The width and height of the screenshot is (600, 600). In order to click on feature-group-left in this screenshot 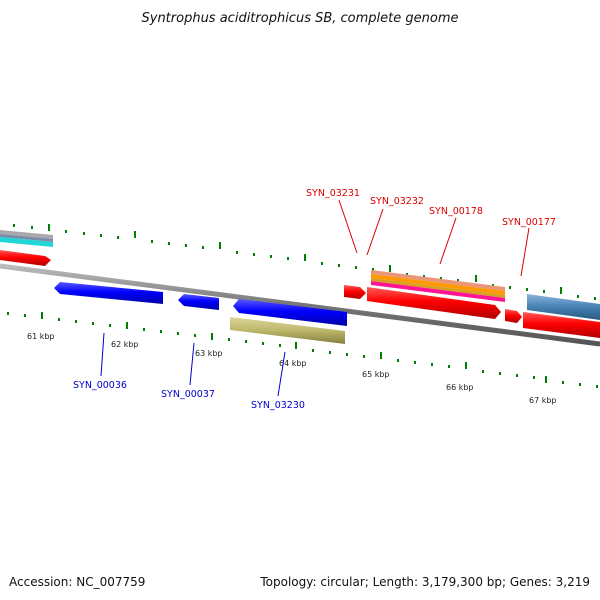, I will do `click(26, 248)`.